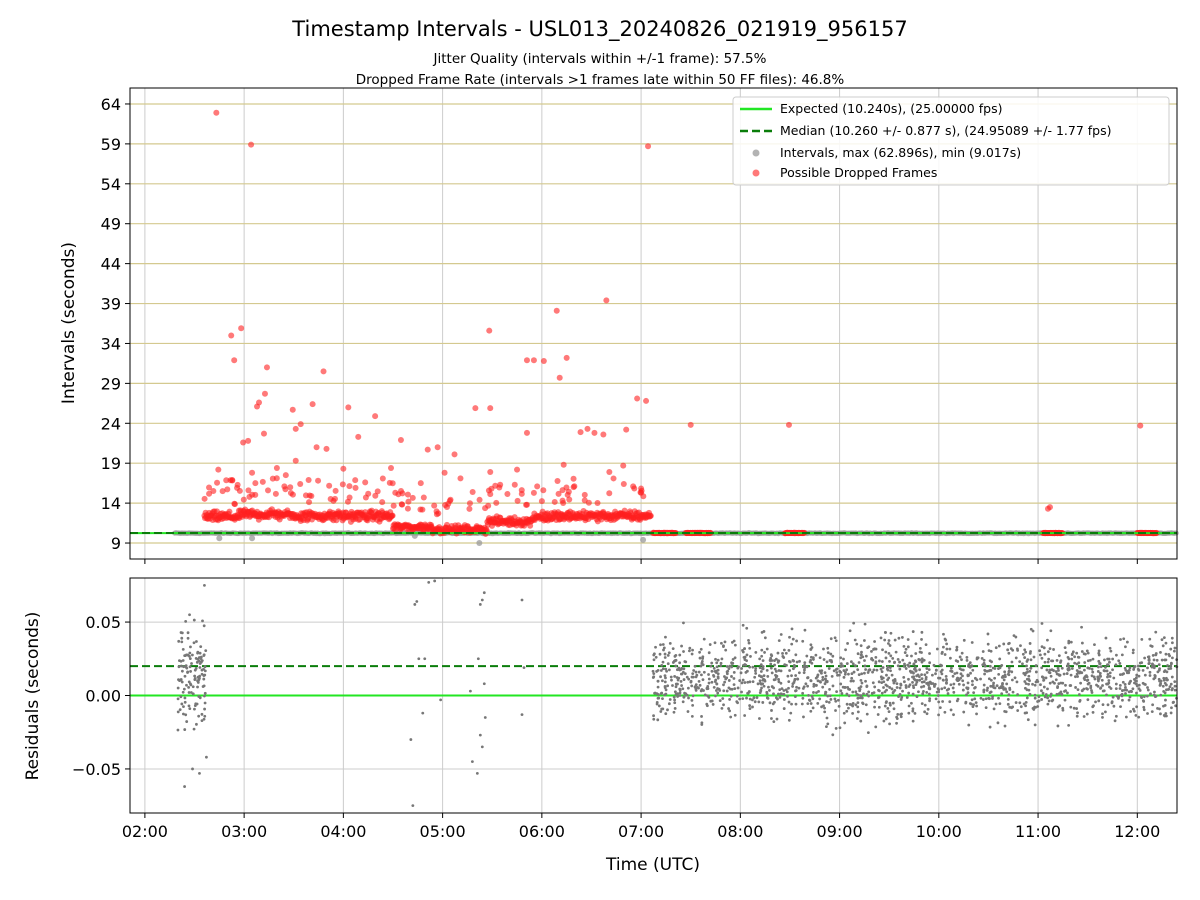  Describe the element at coordinates (443, 831) in the screenshot. I see `x-tick-label: 05:00` at that location.